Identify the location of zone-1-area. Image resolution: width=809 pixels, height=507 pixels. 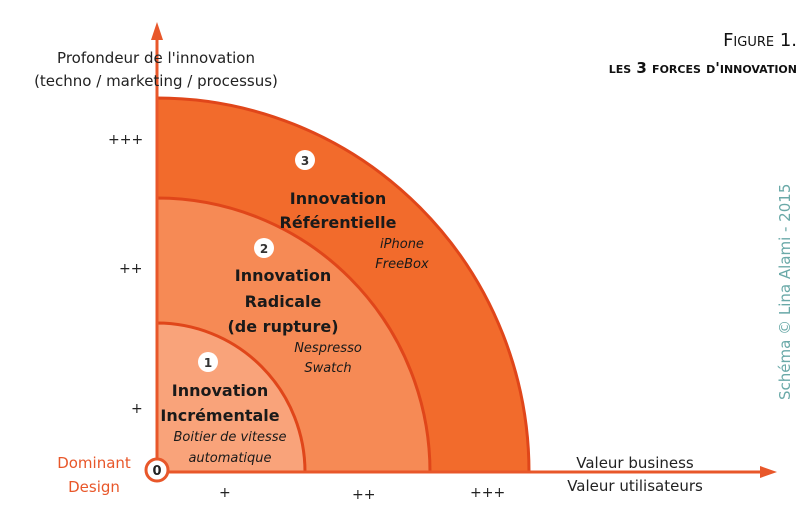
(231, 397).